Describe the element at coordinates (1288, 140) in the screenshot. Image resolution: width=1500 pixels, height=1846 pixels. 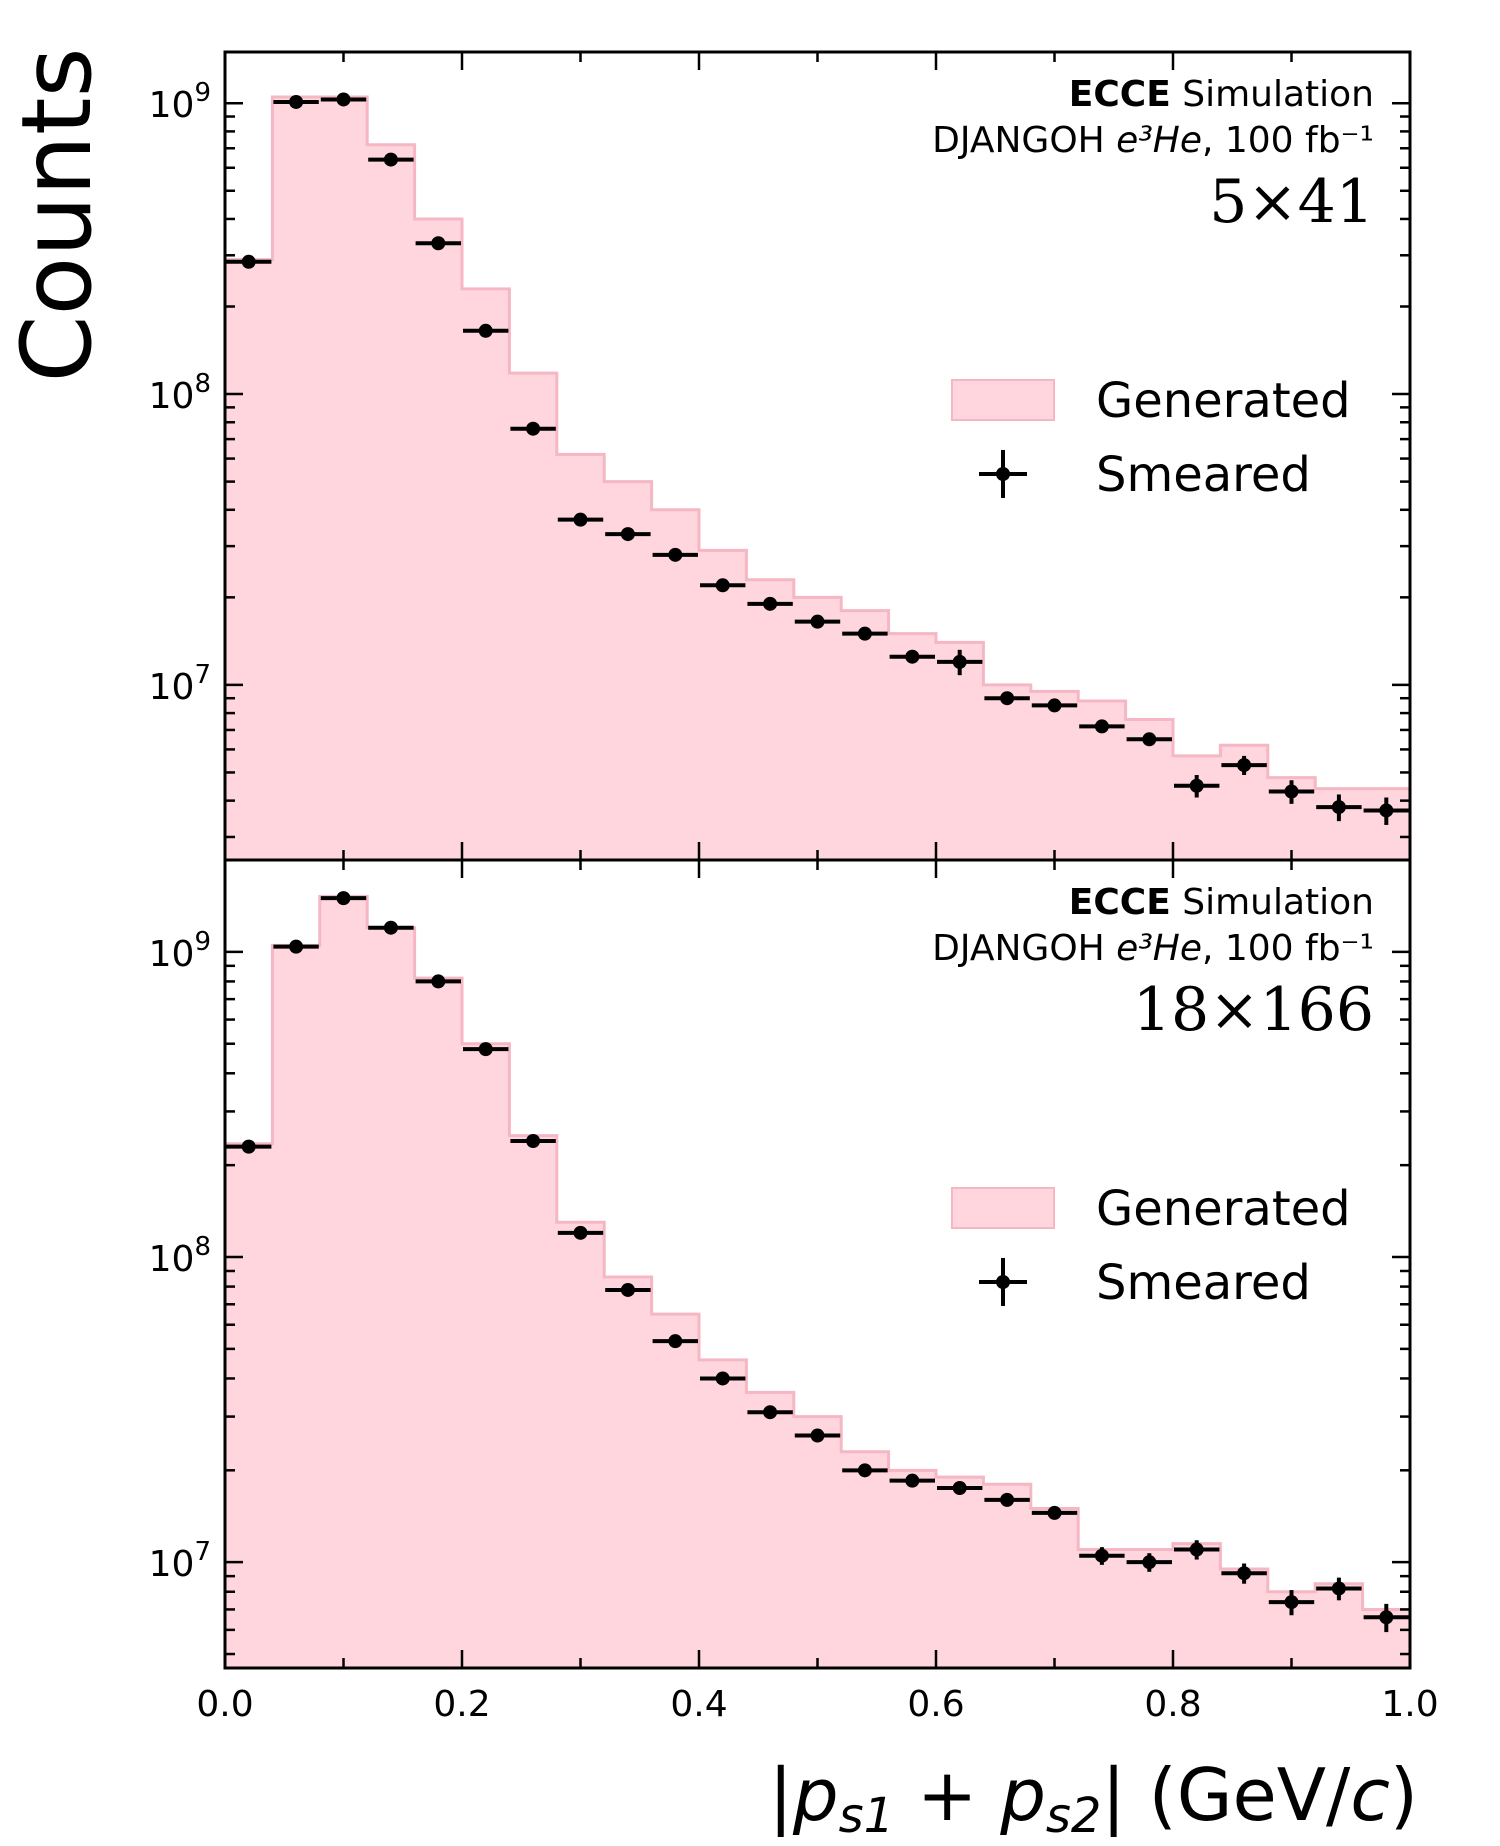
I see `top-luminosity: , 100 fb⁻¹` at that location.